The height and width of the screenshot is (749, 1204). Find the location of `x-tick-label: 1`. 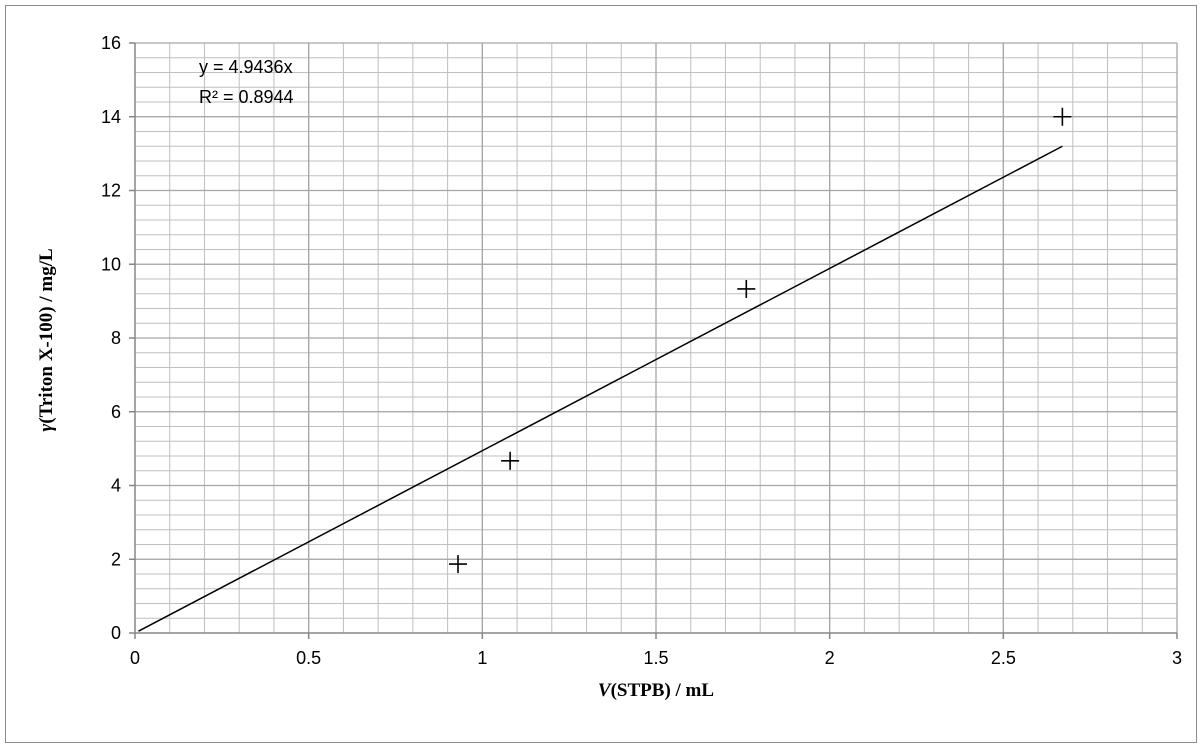

x-tick-label: 1 is located at coordinates (482, 658).